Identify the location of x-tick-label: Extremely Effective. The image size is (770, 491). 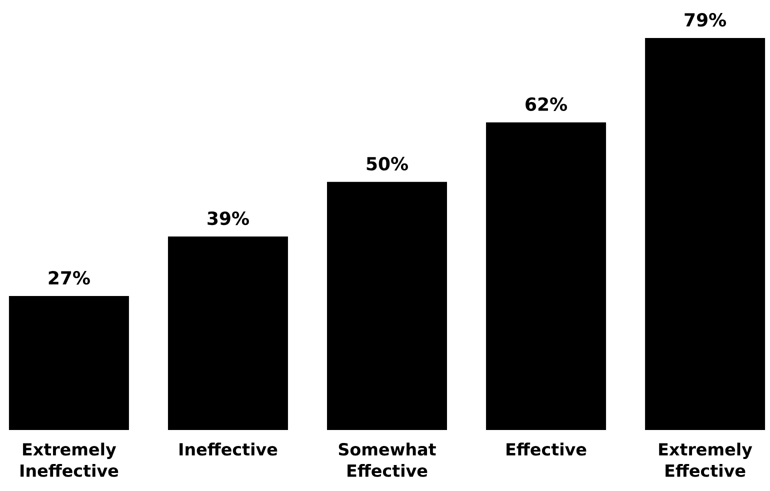
(705, 459).